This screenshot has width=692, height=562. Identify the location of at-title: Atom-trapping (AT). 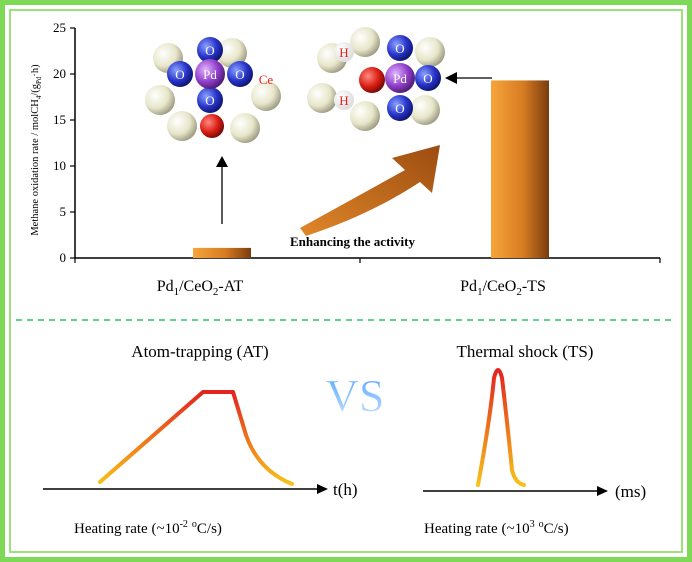
(199, 351).